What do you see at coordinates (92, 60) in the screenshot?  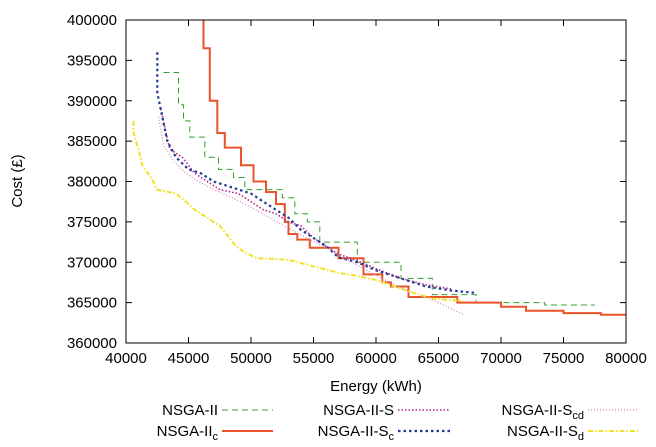 I see `y-tick-label: 395000` at bounding box center [92, 60].